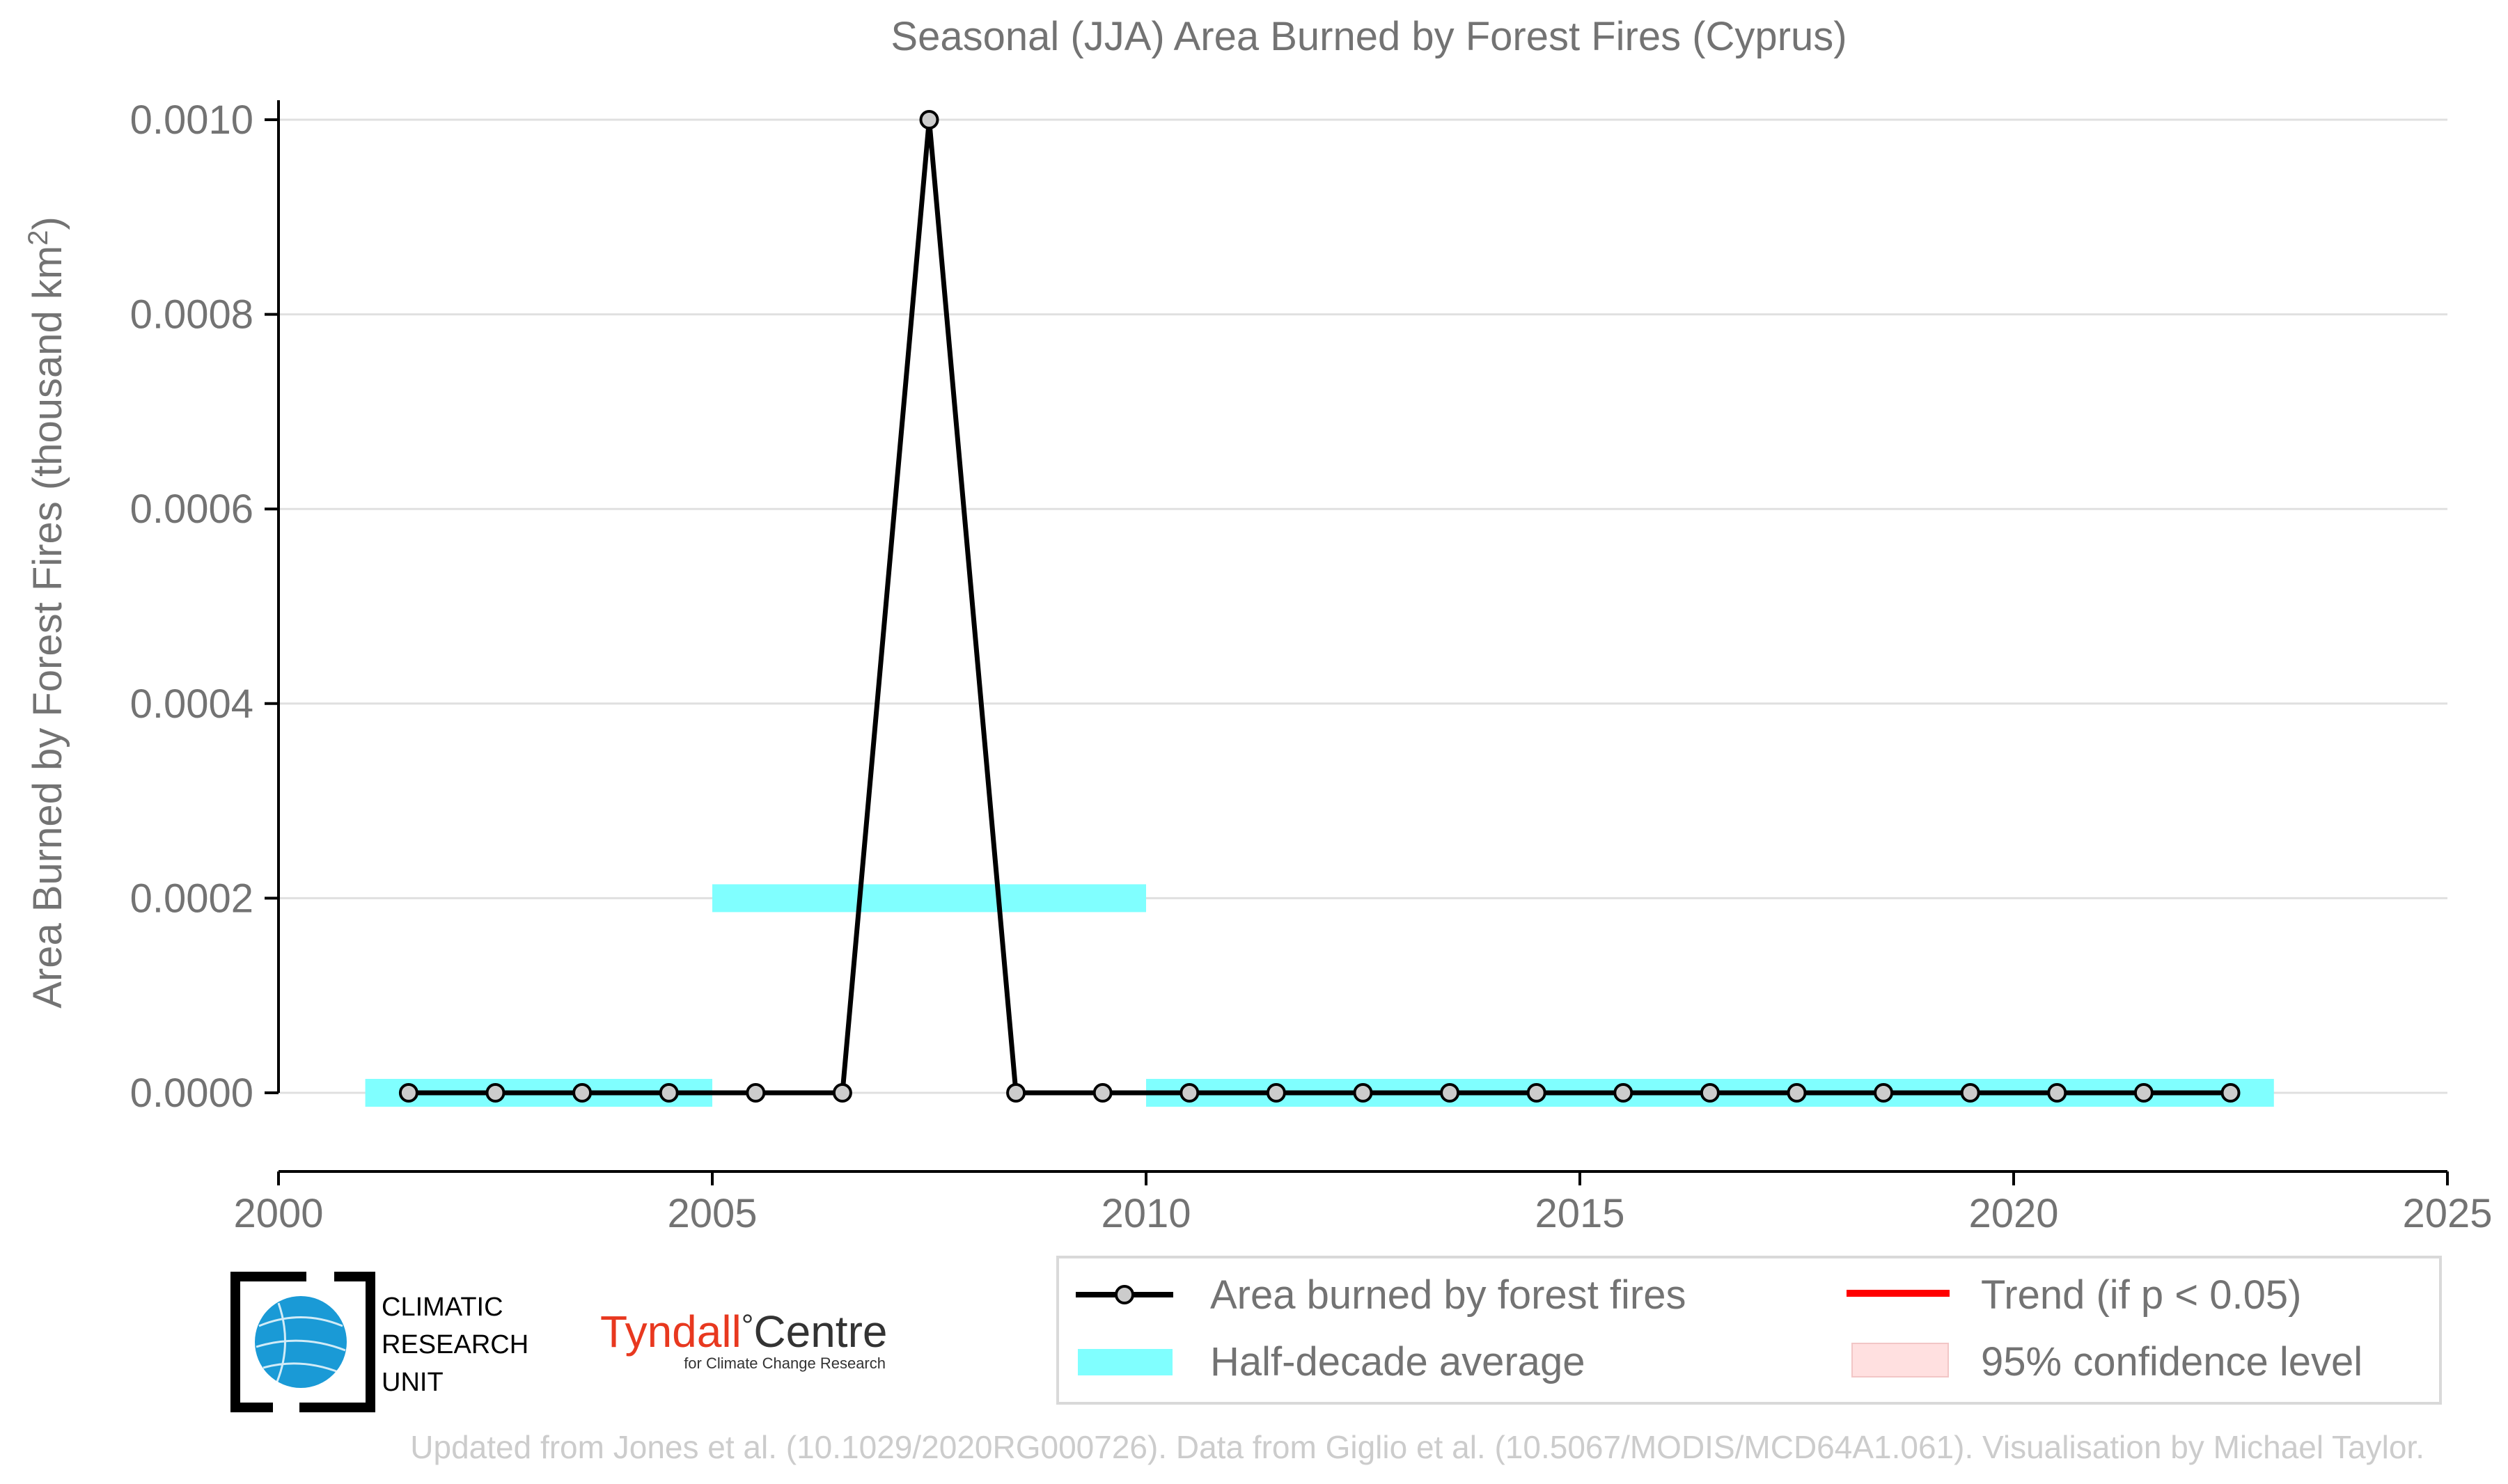 Image resolution: width=2508 pixels, height=1484 pixels. What do you see at coordinates (191, 704) in the screenshot?
I see `y-tick-label: 0.0004` at bounding box center [191, 704].